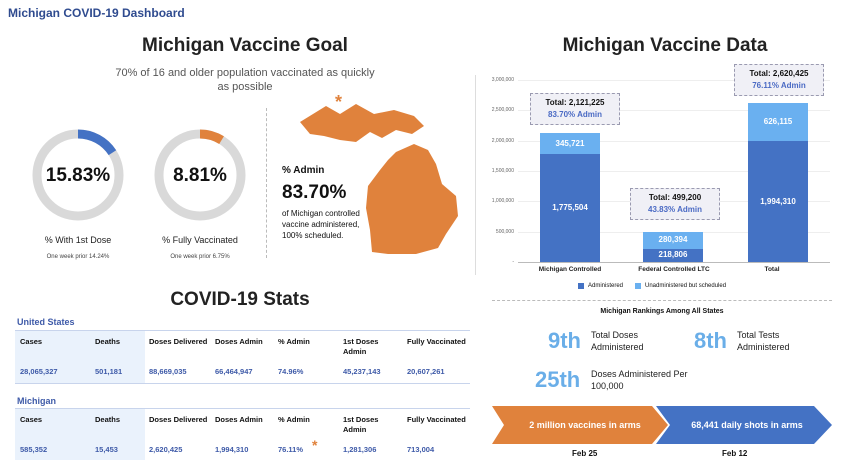 The width and height of the screenshot is (850, 460). What do you see at coordinates (662, 311) in the screenshot?
I see `rankings-title: Michigan Rankings Among All States` at bounding box center [662, 311].